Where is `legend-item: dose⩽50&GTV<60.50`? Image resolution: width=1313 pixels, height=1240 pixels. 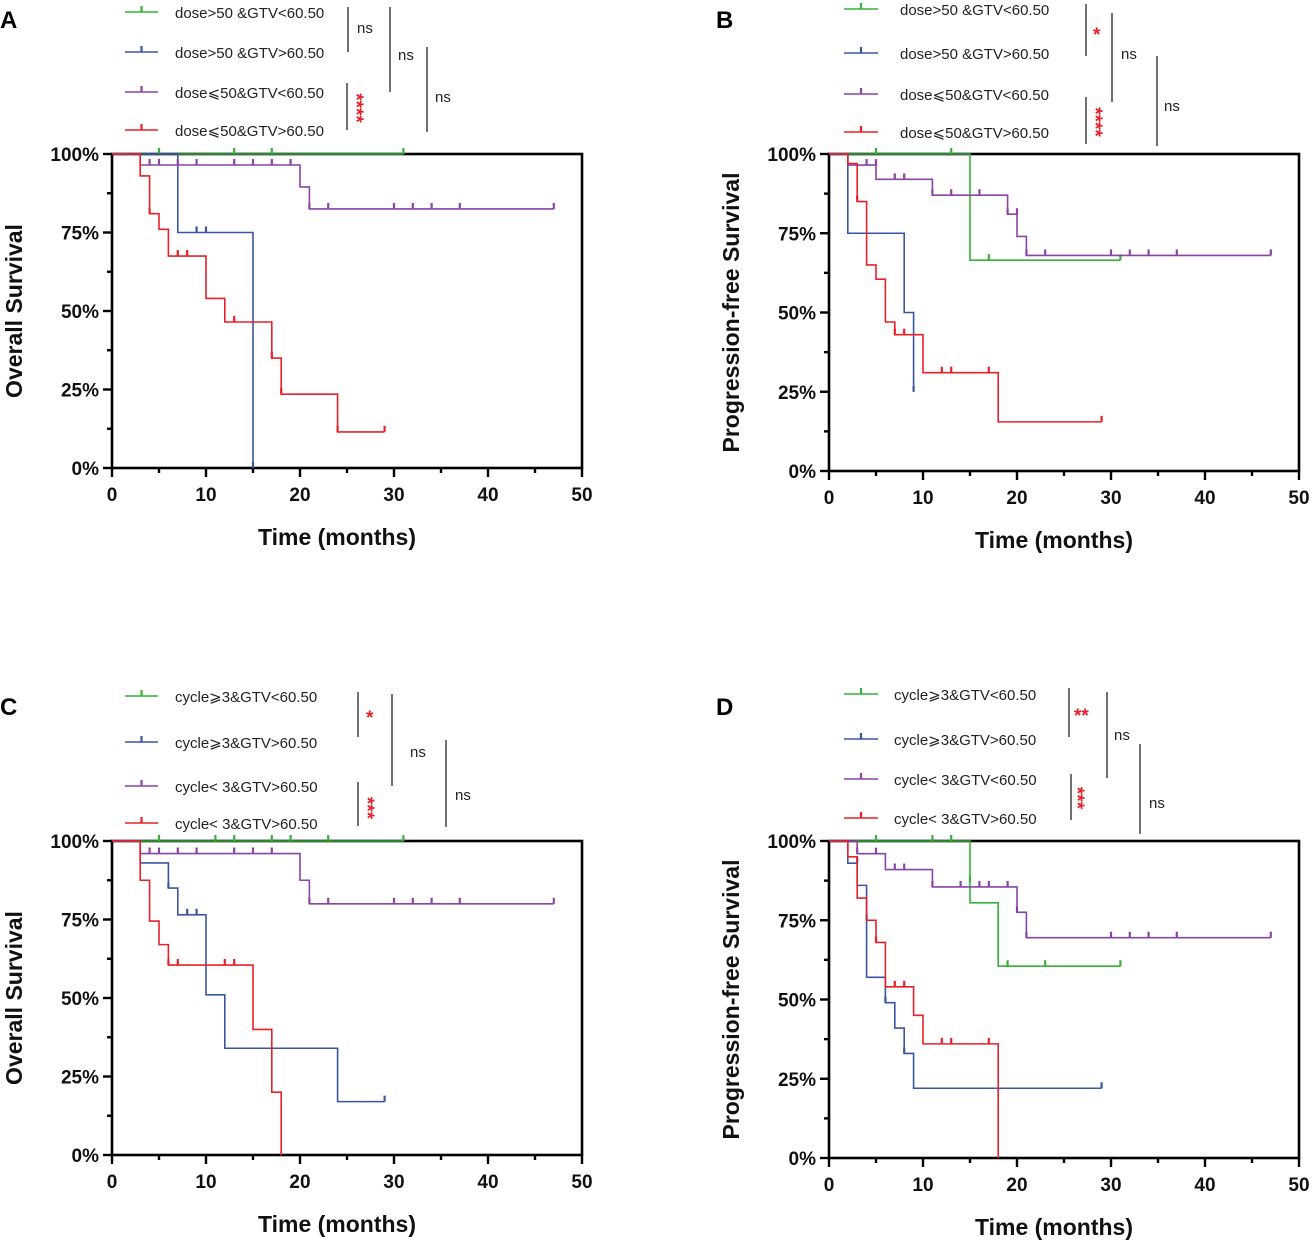
legend-item: dose⩽50&GTV<60.50 is located at coordinates (224, 93).